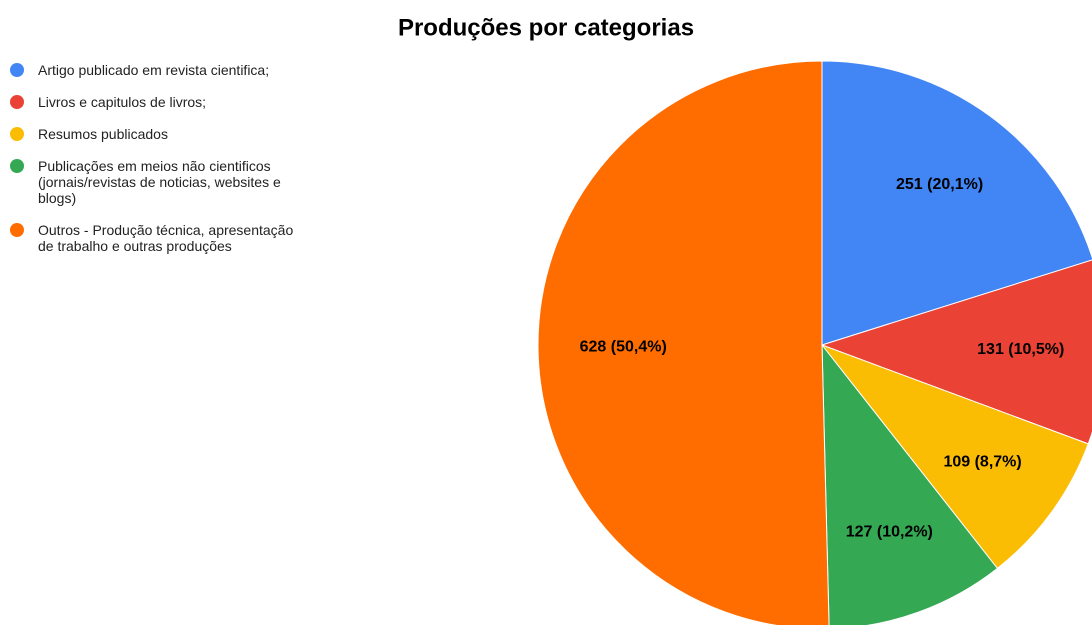  I want to click on legend-label: Livros e capitulos de livros;, so click(122, 102).